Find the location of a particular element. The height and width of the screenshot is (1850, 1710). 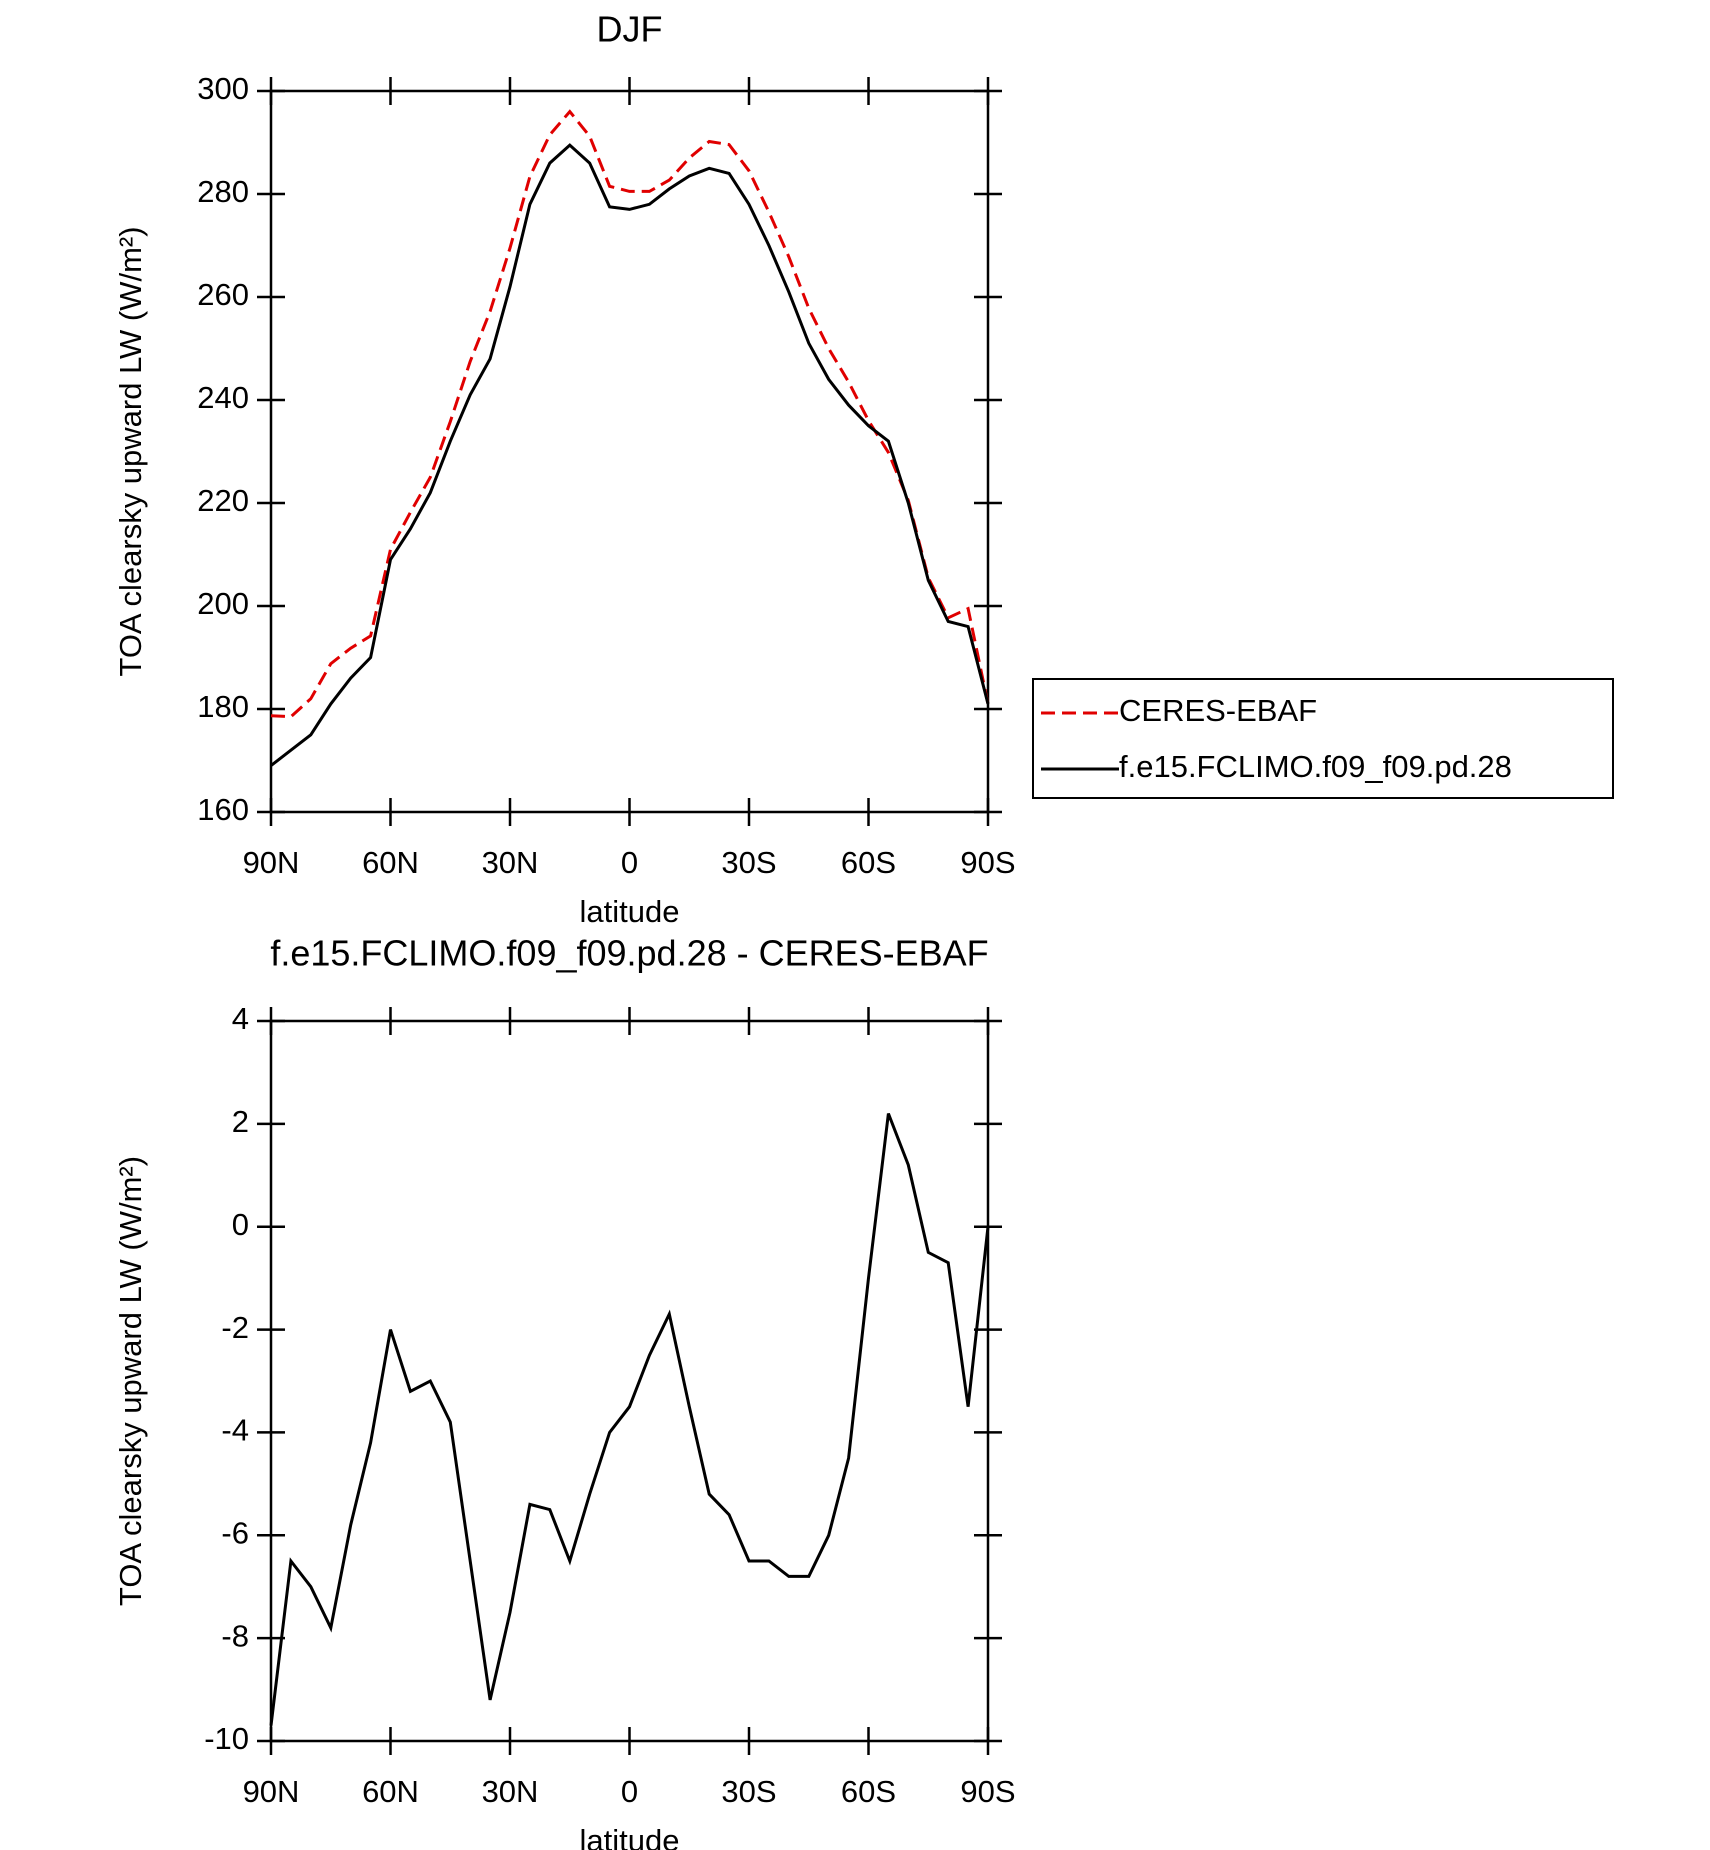

y-tick-label: 160 is located at coordinates (223, 809).